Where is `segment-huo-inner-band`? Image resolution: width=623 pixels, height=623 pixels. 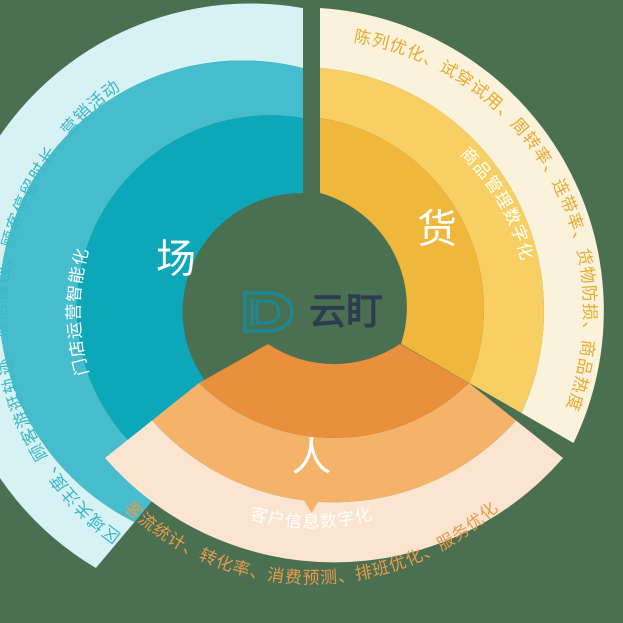 segment-huo-inner-band is located at coordinates (402, 250).